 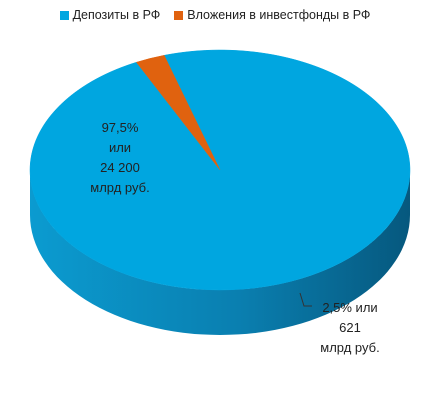 I want to click on legend-item-funds: Вложения в инвестфонды в РФ, so click(x=272, y=15).